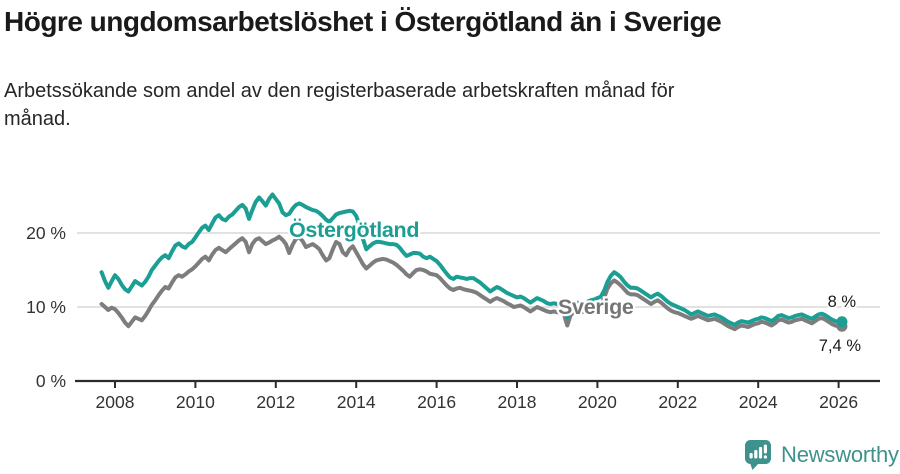 The image size is (900, 474). What do you see at coordinates (840, 346) in the screenshot?
I see `end-value-label-sverige: 7,4 %` at bounding box center [840, 346].